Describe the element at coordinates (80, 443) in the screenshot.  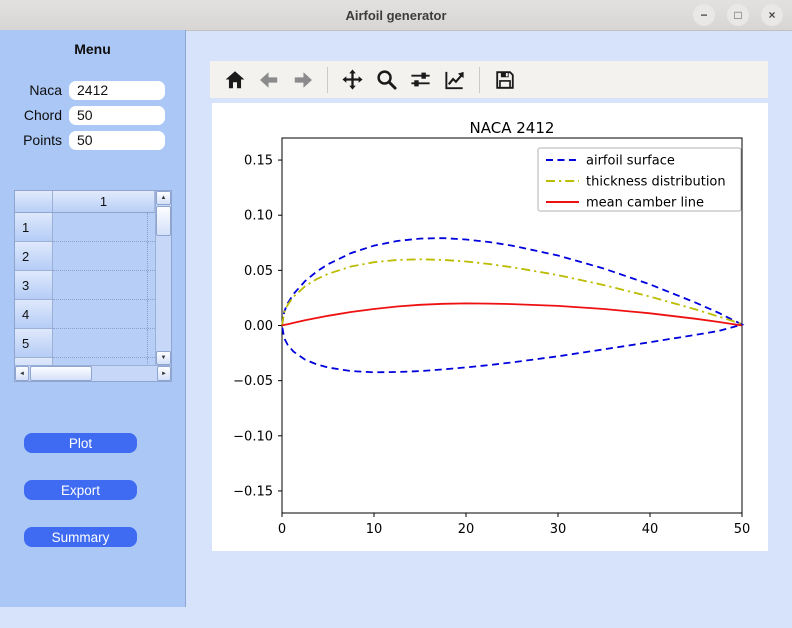
I see `plot-button: Plot` at that location.